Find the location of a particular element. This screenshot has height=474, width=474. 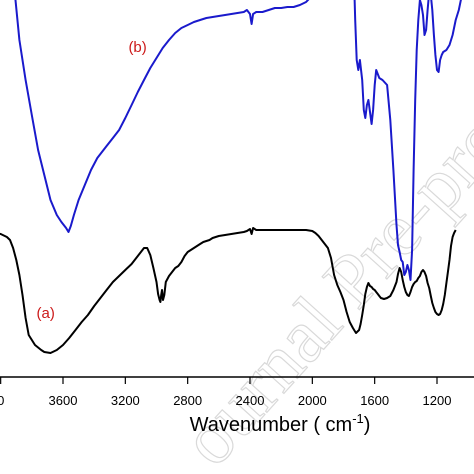

series-label-a: (a) is located at coordinates (46, 313).